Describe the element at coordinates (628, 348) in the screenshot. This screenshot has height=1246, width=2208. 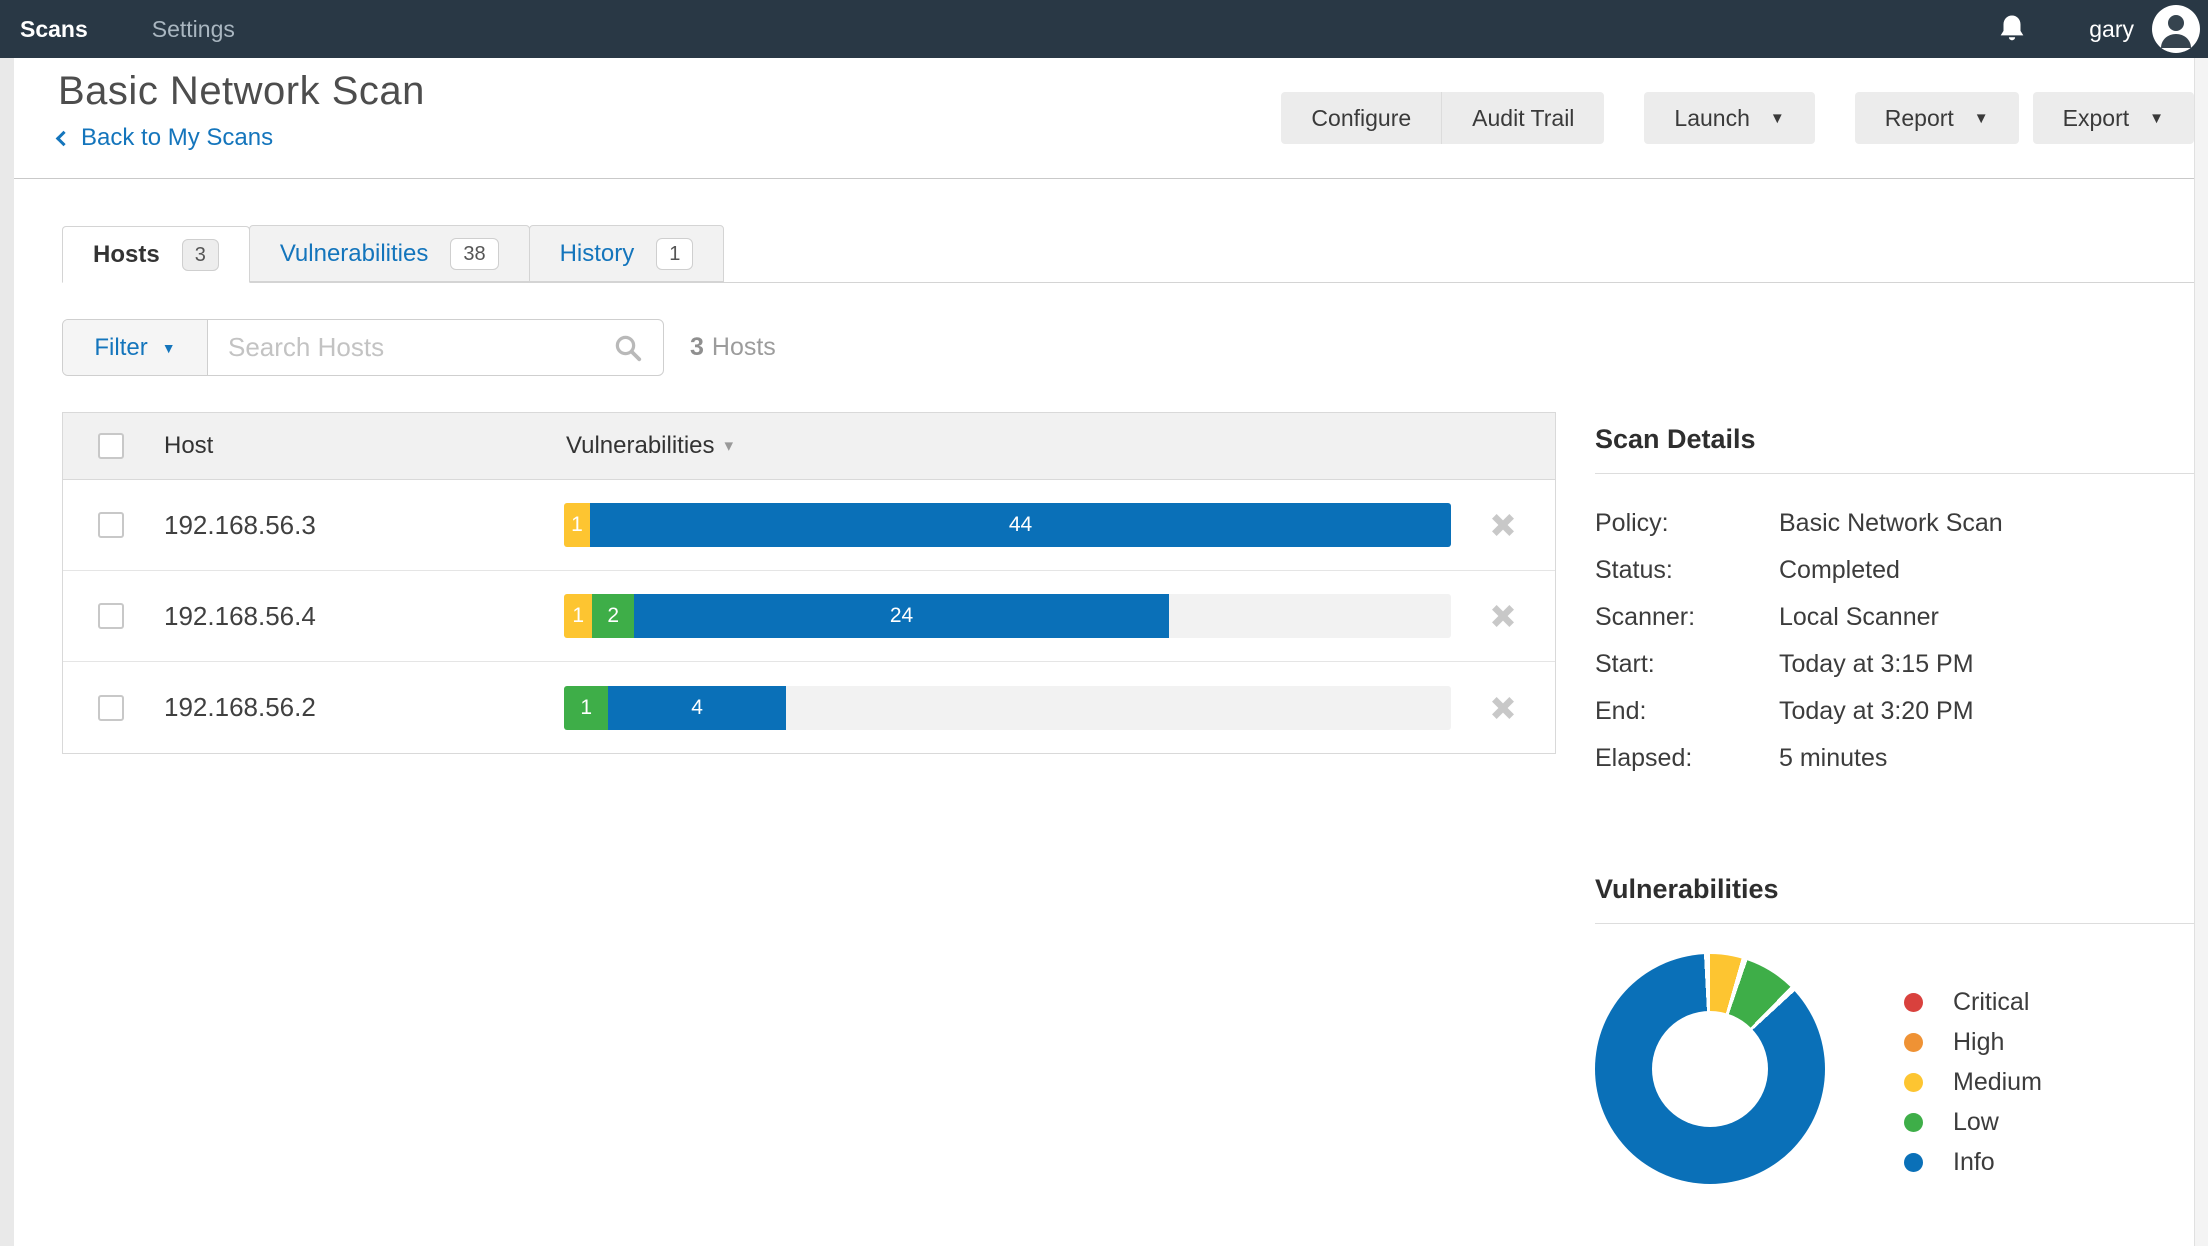
I see `search-icon` at that location.